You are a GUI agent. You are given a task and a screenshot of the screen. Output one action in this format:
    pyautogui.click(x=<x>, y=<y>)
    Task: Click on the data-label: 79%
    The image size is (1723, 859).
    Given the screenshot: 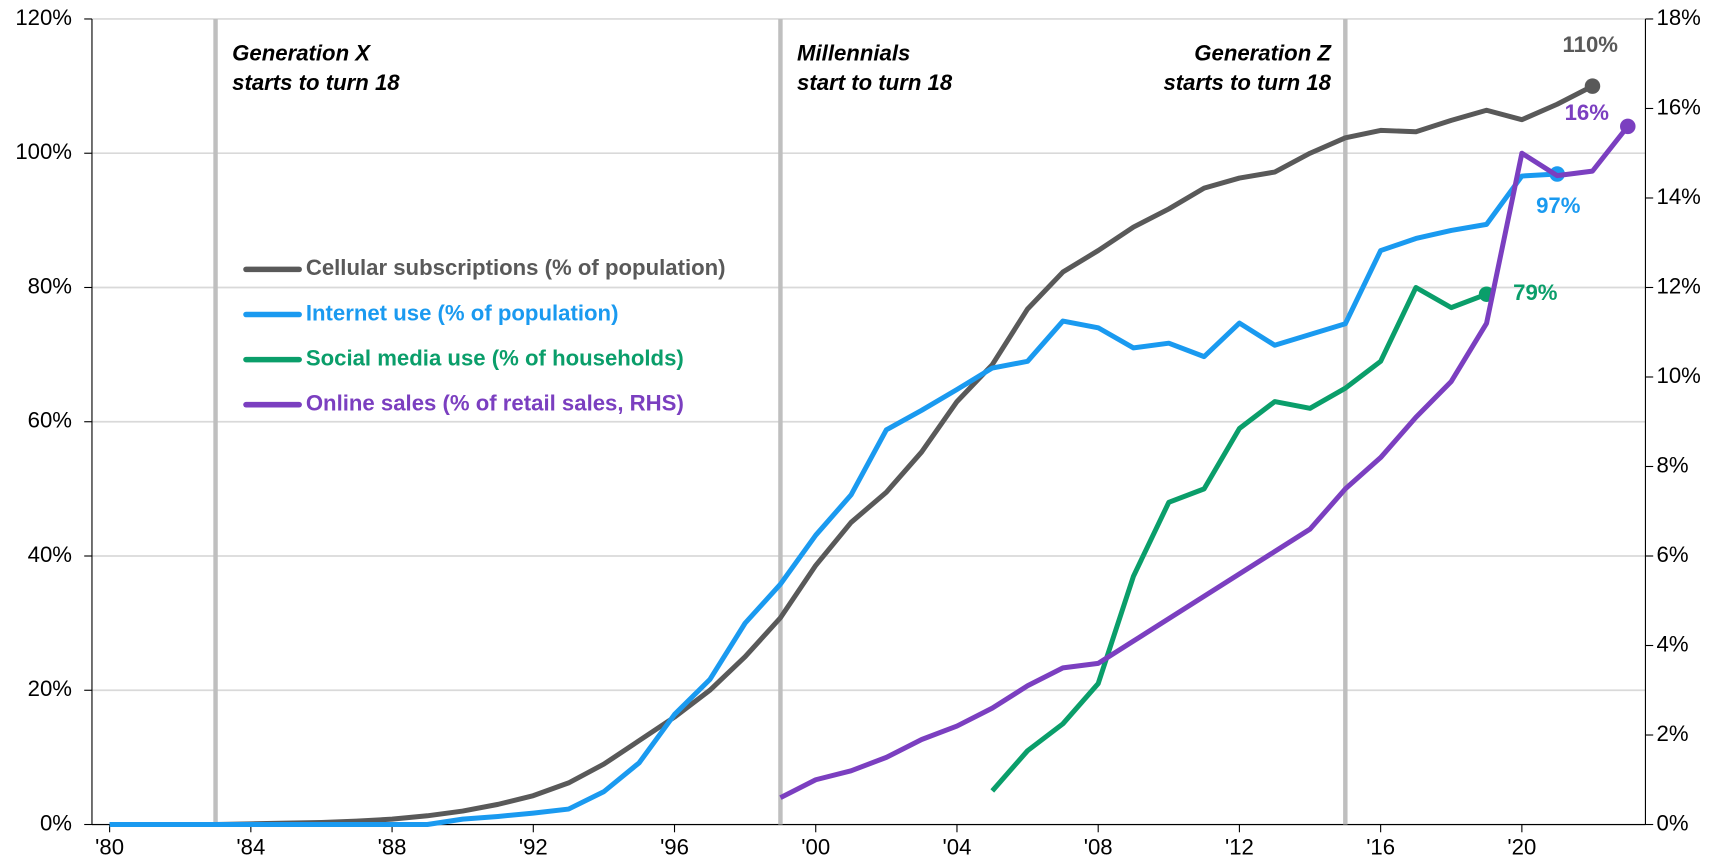 What is the action you would take?
    pyautogui.click(x=1535, y=292)
    